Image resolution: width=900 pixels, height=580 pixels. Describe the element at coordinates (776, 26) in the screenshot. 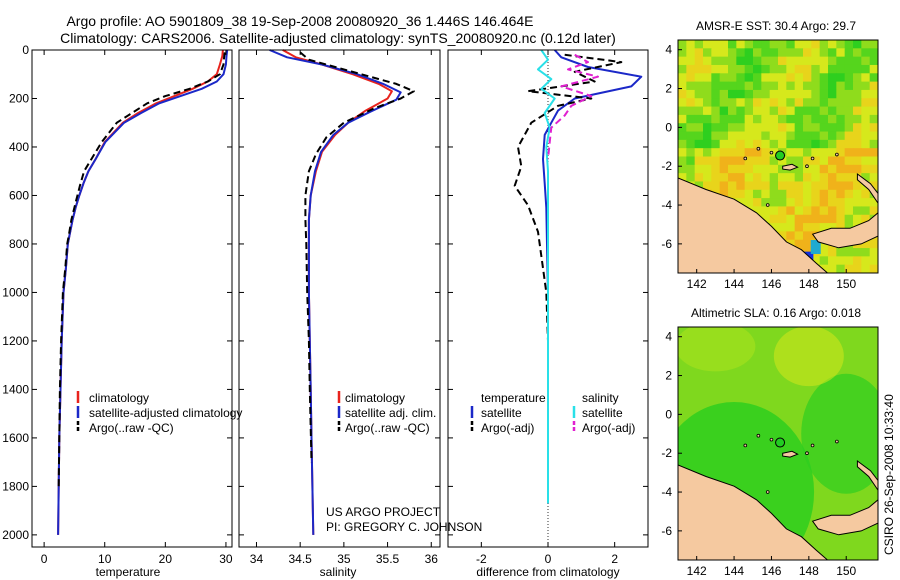

I see `sst-map-title: AMSR-E SST: 30.4 Argo: 29.7` at that location.